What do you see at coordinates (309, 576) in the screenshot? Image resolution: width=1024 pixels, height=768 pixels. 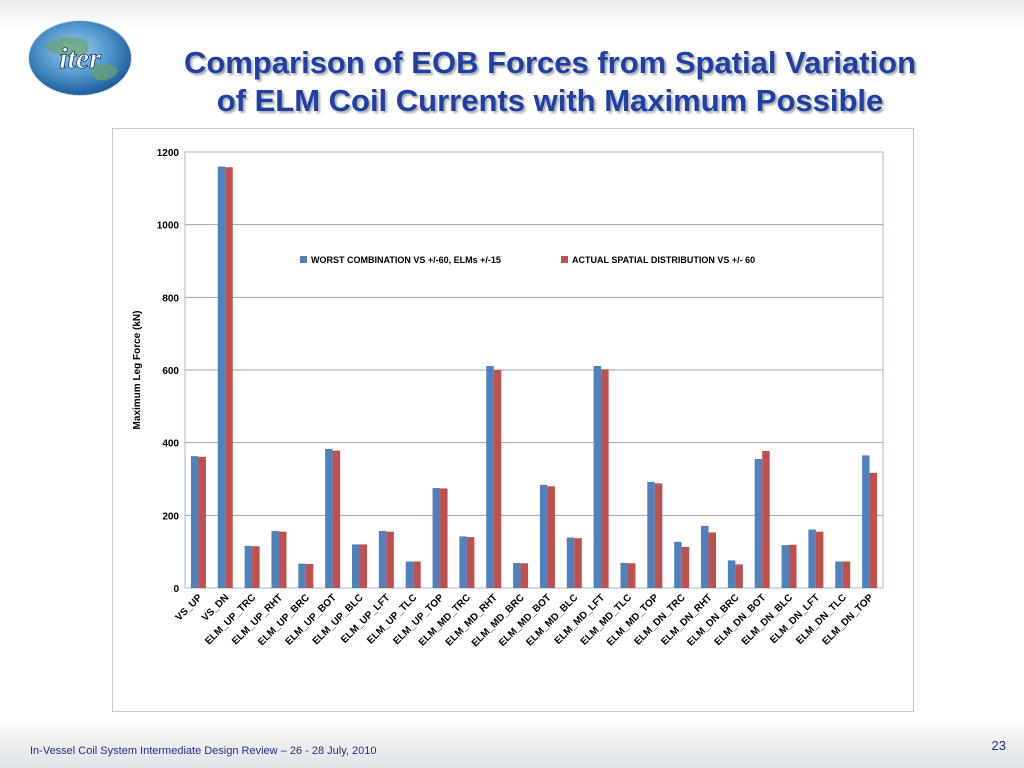 I see `bar-actual-elm-up-brc` at bounding box center [309, 576].